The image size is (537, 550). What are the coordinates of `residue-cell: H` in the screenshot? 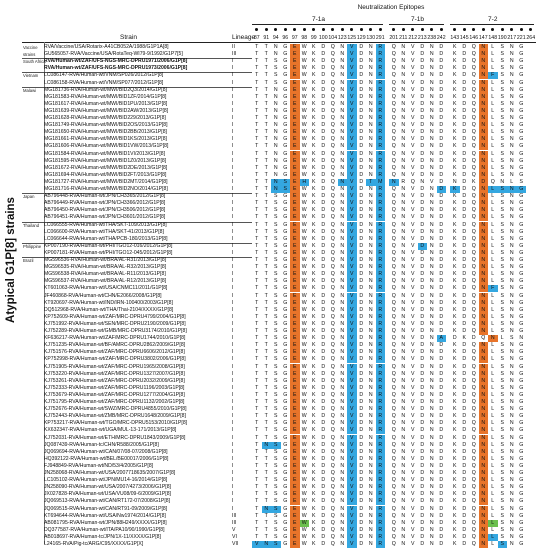 It's located at (304, 182).